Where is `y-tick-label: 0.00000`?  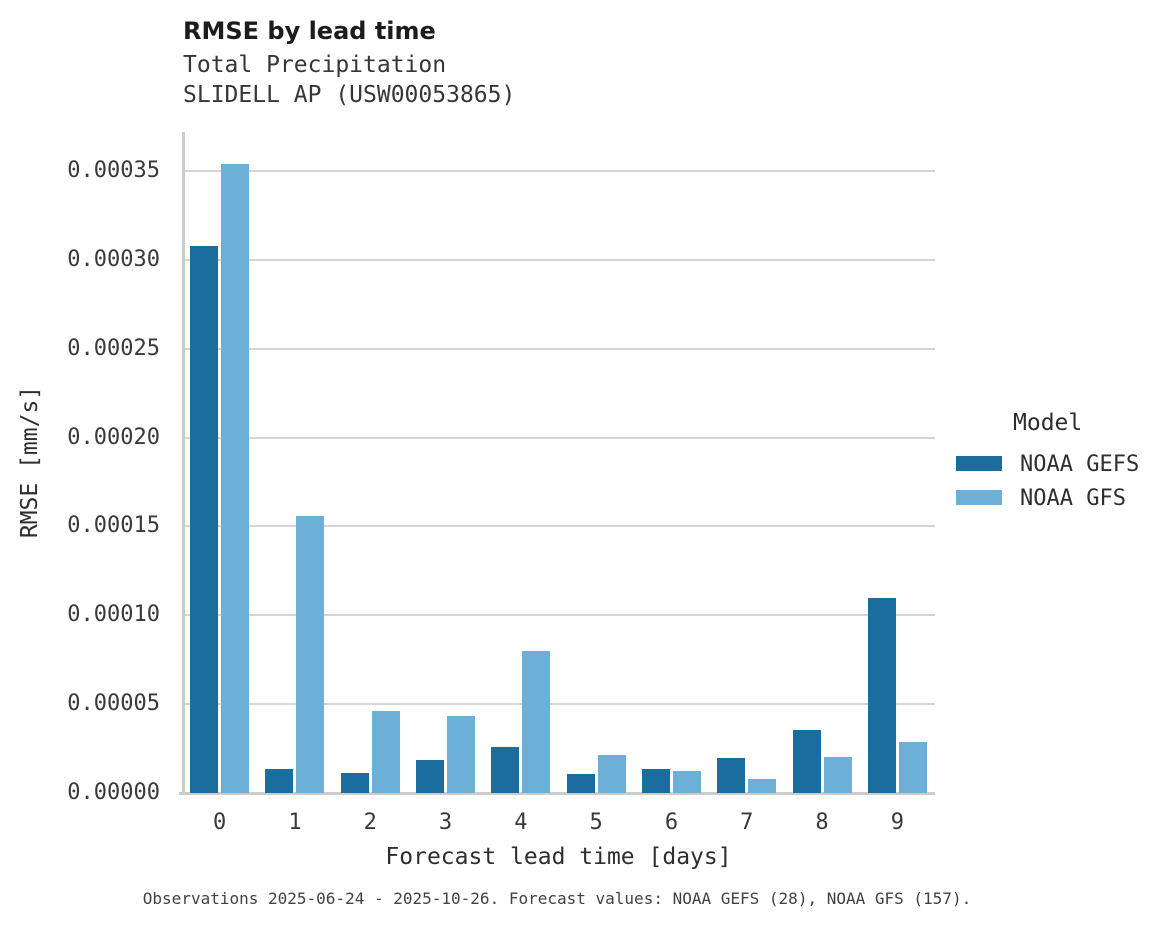 y-tick-label: 0.00000 is located at coordinates (113, 792).